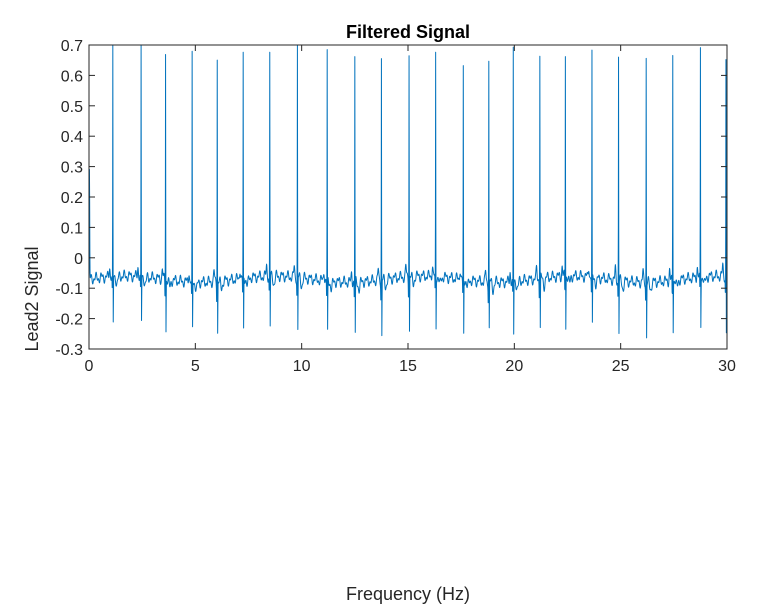 The height and width of the screenshot is (612, 767). What do you see at coordinates (195, 366) in the screenshot?
I see `x-tick-label: 5` at bounding box center [195, 366].